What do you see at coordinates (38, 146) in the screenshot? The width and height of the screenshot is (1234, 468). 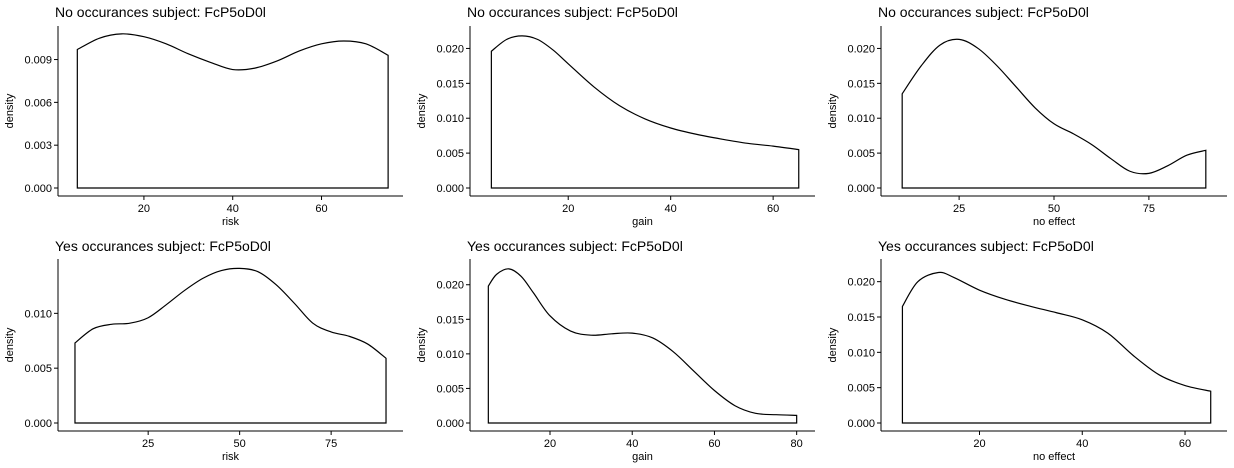 I see `y-tick-label: 0.003` at bounding box center [38, 146].